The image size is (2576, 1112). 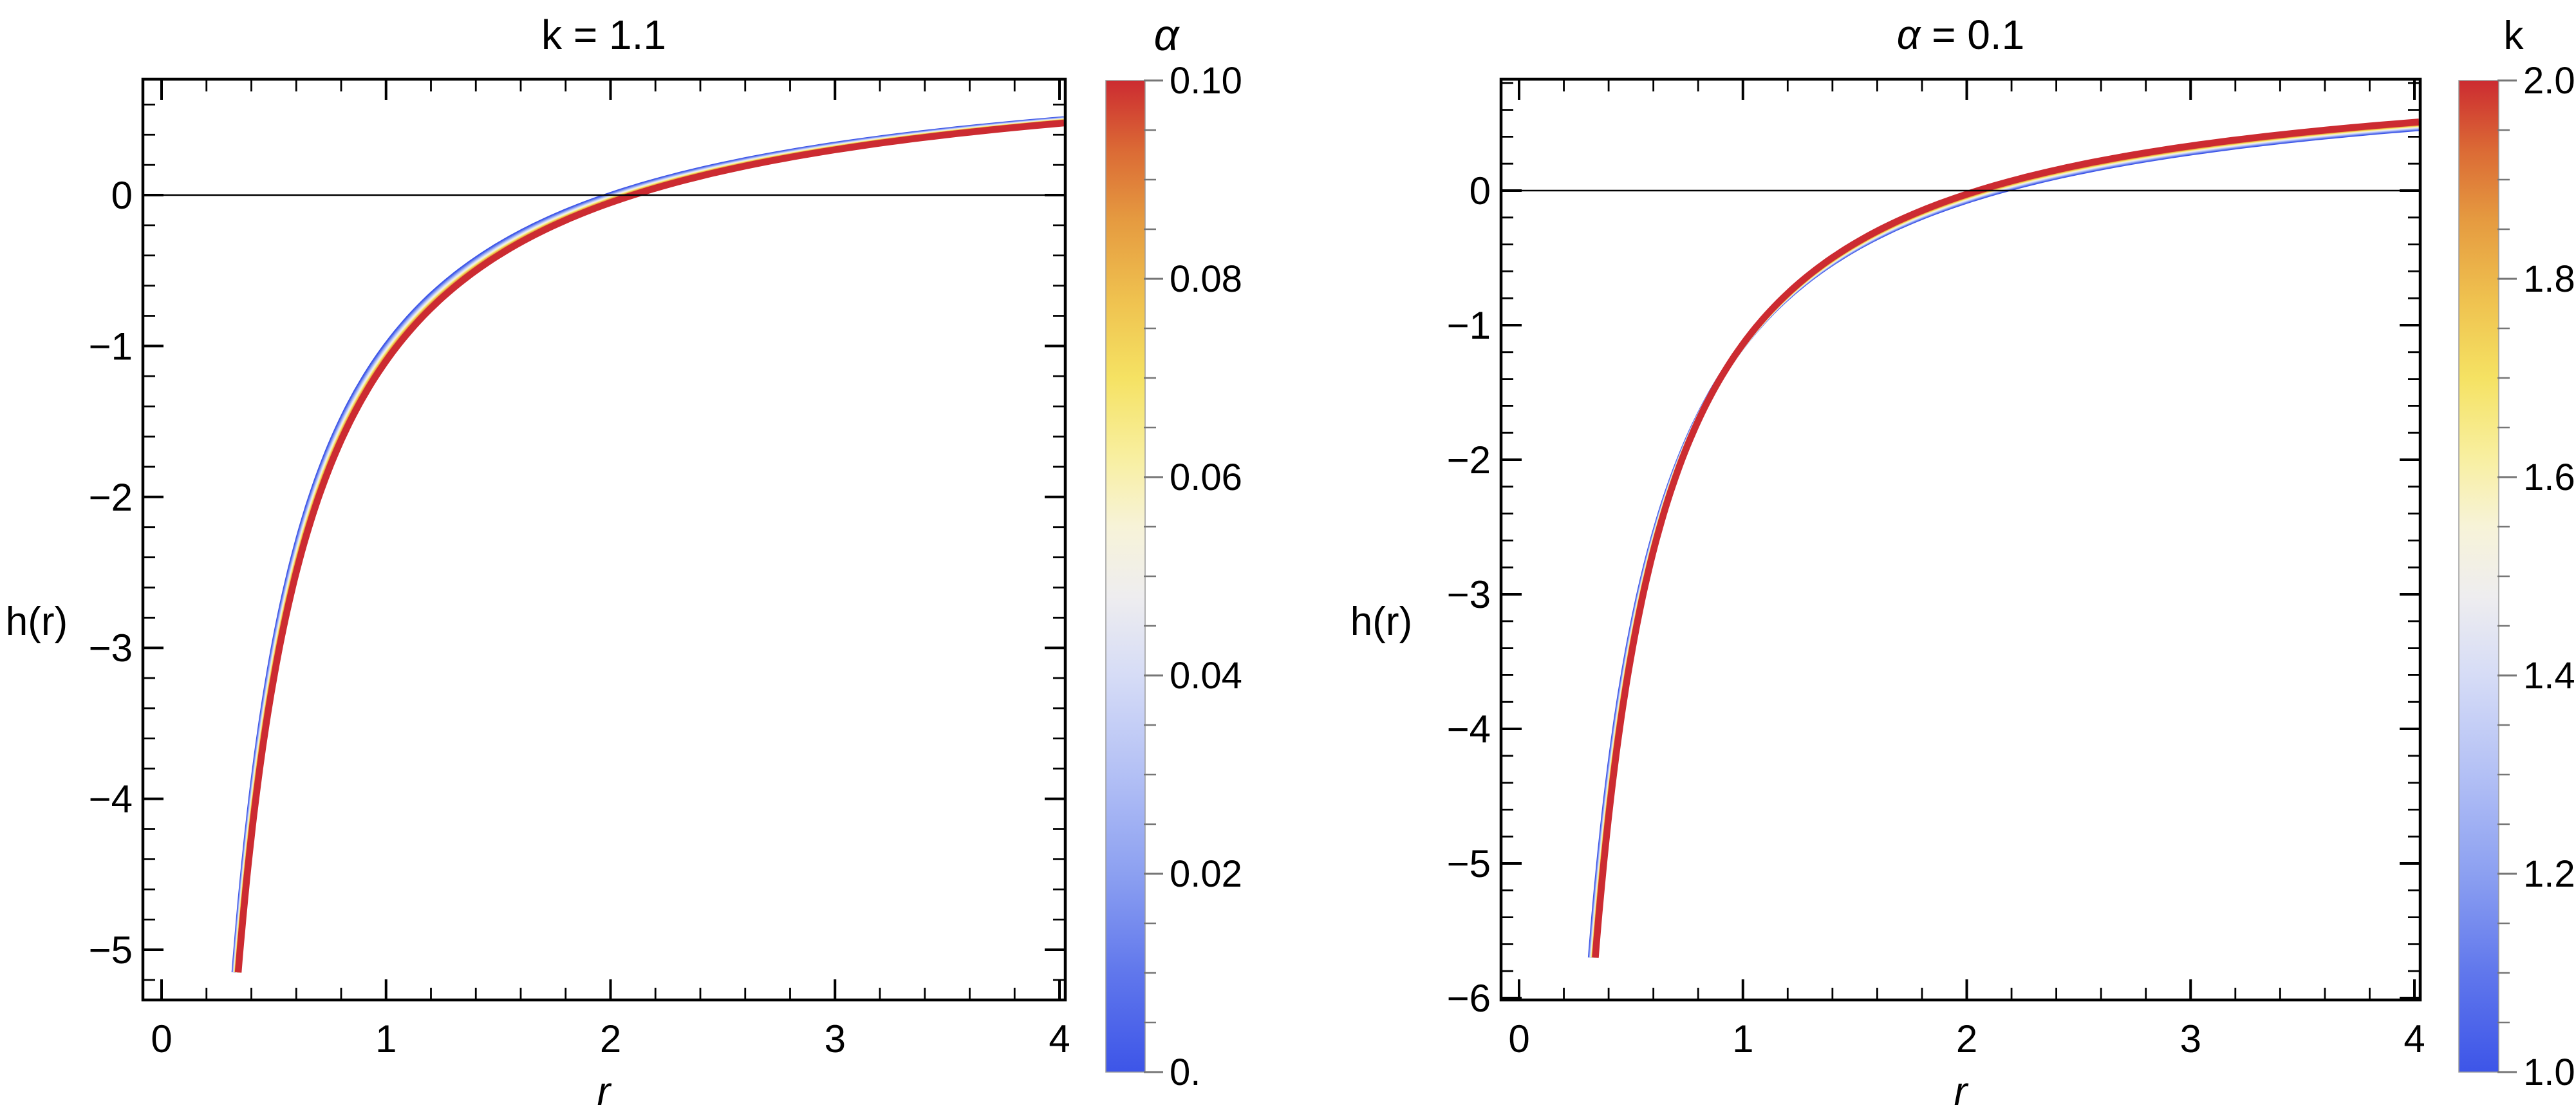 I want to click on colorbar-tick-label: 1.2, so click(x=2549, y=874).